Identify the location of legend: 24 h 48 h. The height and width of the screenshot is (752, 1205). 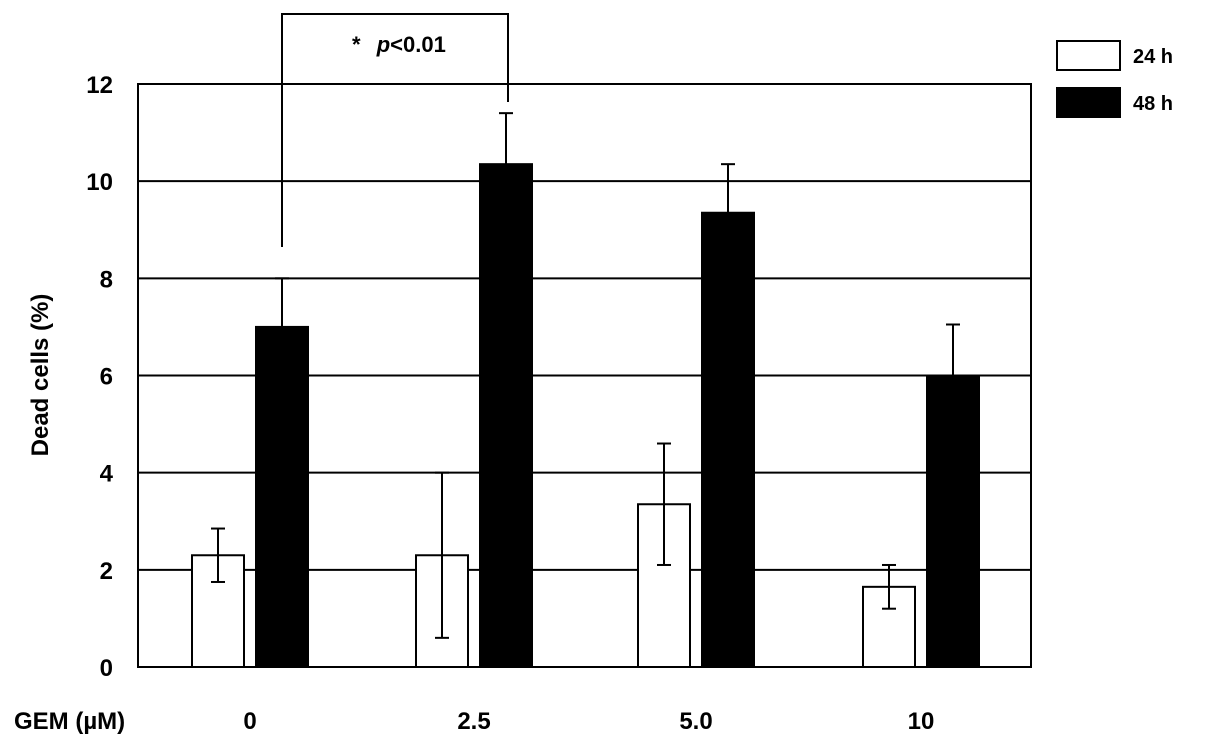
(1114, 79).